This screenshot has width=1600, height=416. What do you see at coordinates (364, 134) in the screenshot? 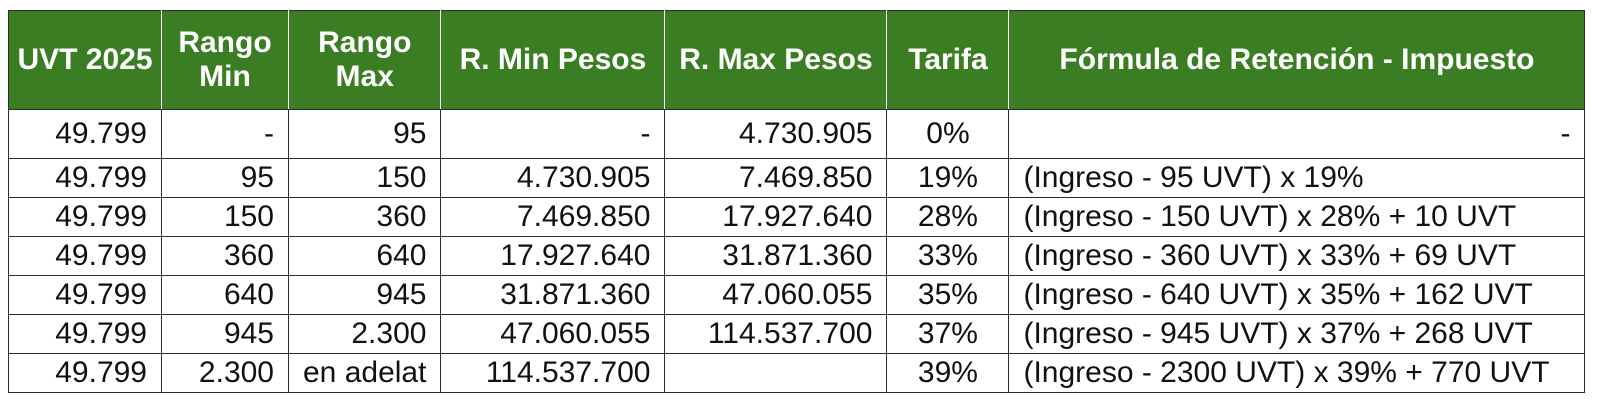
I see `cell-rango-max: 95` at bounding box center [364, 134].